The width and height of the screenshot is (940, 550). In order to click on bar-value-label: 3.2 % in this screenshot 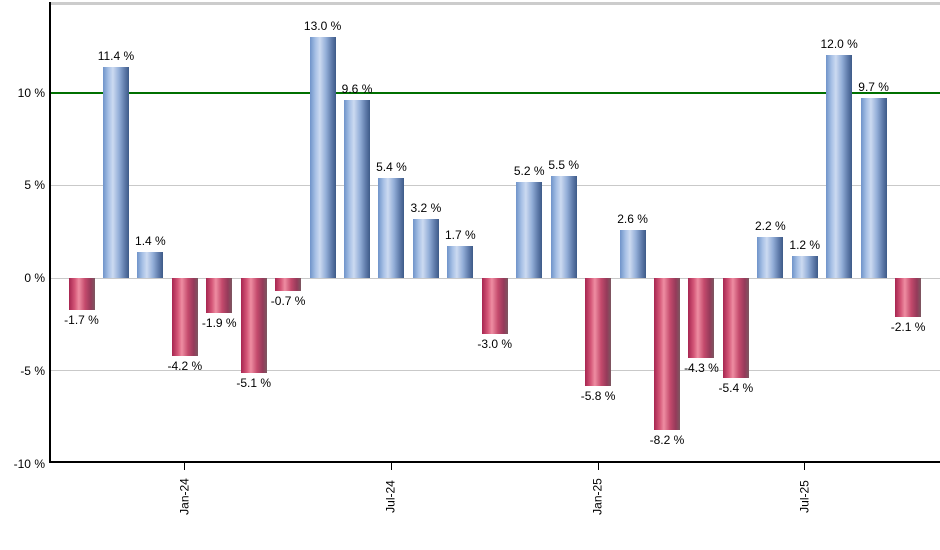, I will do `click(426, 207)`.